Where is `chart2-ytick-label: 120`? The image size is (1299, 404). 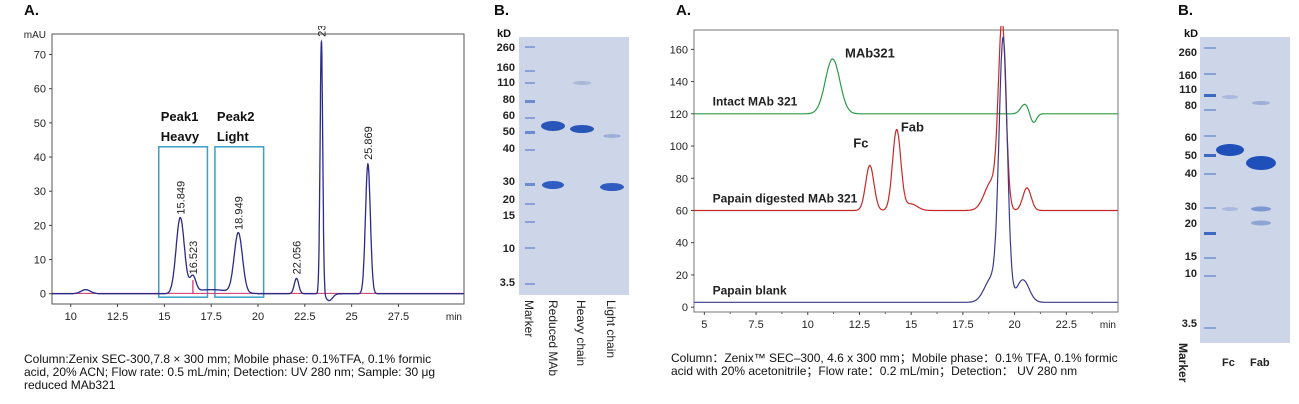
chart2-ytick-label: 120 is located at coordinates (679, 115).